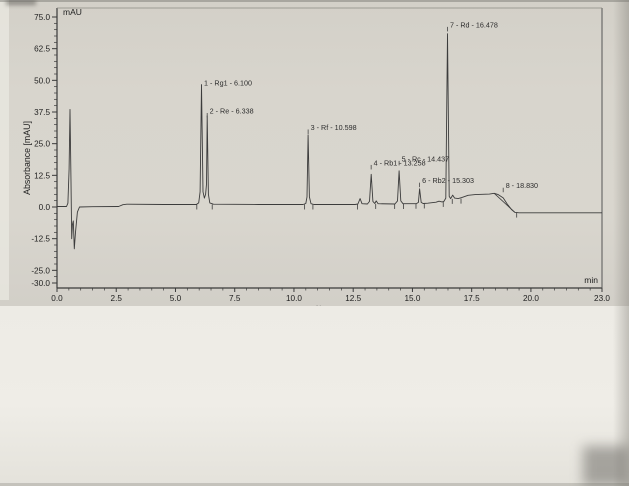 Image resolution: width=629 pixels, height=486 pixels. Describe the element at coordinates (621, 243) in the screenshot. I see `photo-edge-right` at that location.